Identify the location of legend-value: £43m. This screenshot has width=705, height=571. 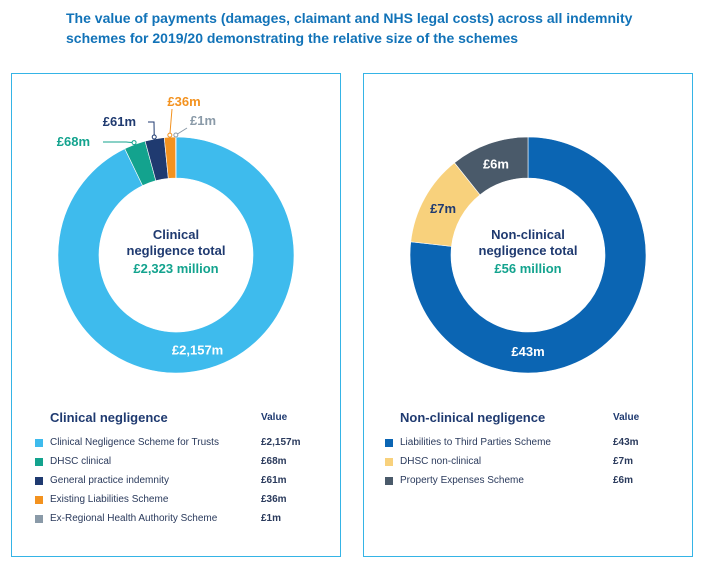
(626, 442).